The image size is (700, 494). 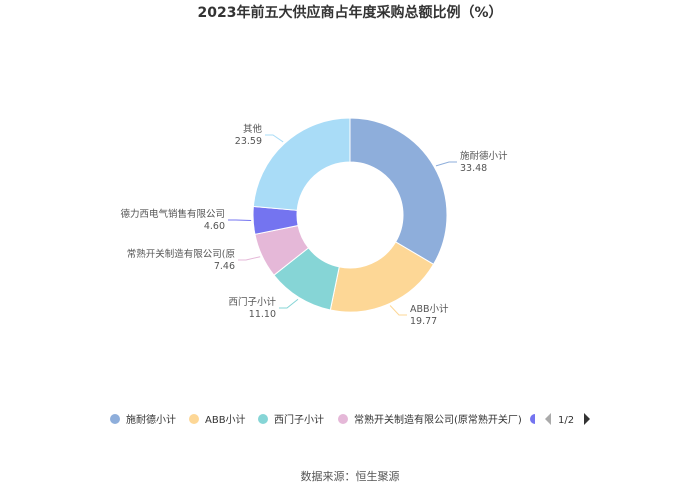 I want to click on legend-prev-arrow-icon, so click(x=548, y=419).